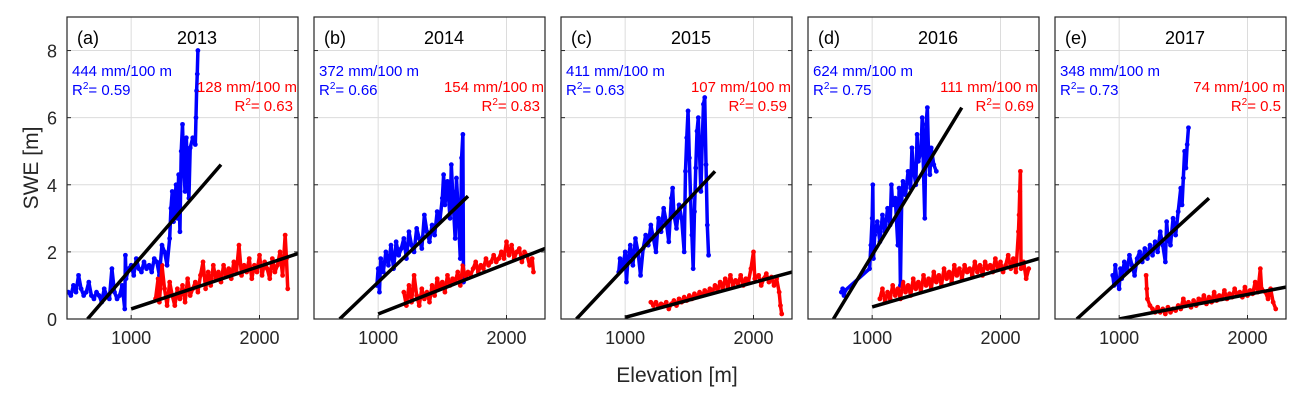 The width and height of the screenshot is (1306, 406). I want to click on blue-r2-text: R2= 0.59, so click(101, 90).